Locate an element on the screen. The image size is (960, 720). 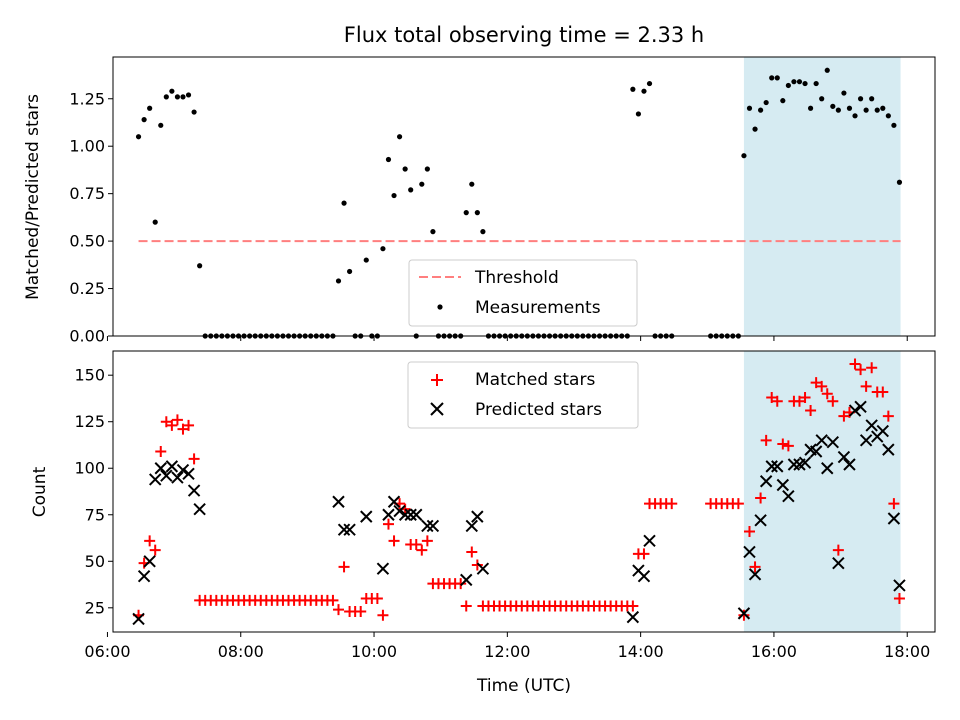
top-legend-box is located at coordinates (523, 293).